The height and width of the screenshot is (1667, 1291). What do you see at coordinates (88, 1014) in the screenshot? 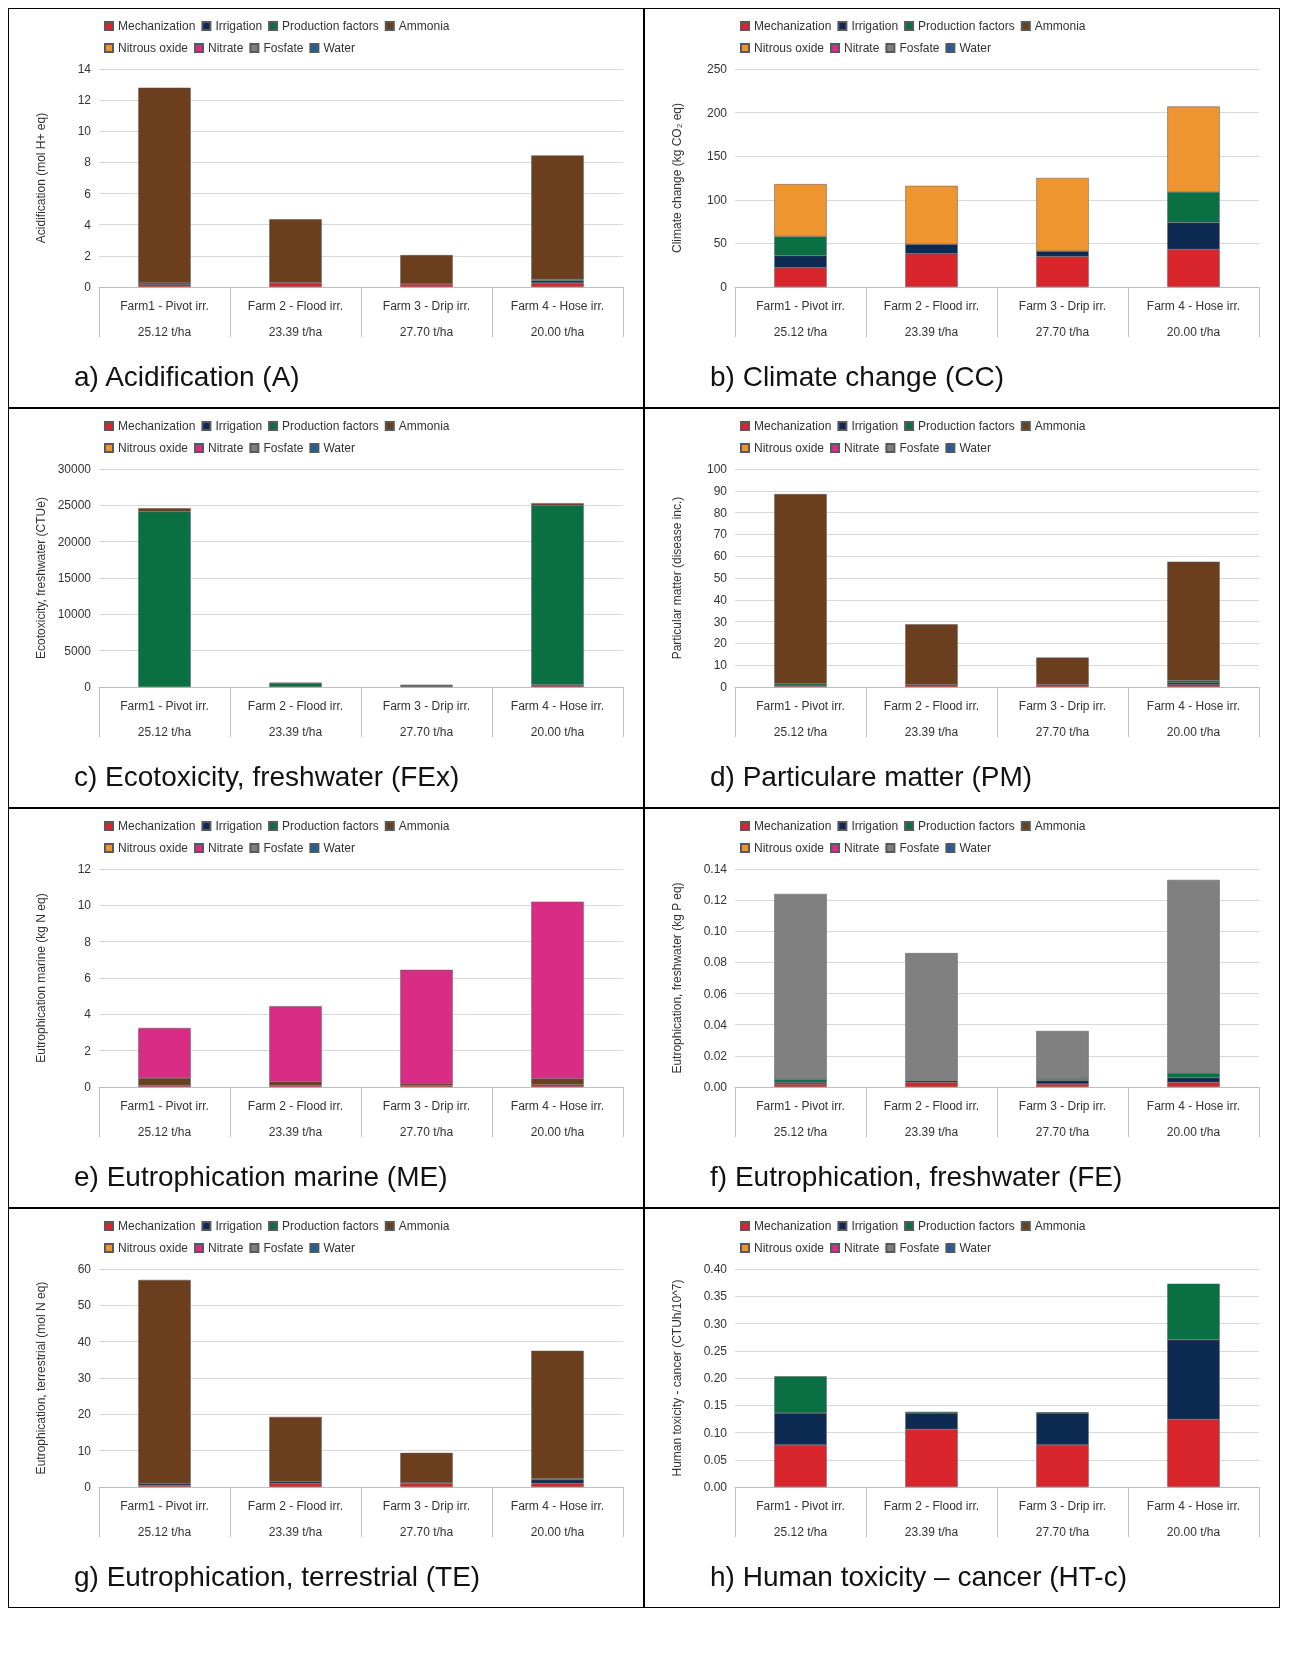
I see `y-tick-label: 4` at bounding box center [88, 1014].